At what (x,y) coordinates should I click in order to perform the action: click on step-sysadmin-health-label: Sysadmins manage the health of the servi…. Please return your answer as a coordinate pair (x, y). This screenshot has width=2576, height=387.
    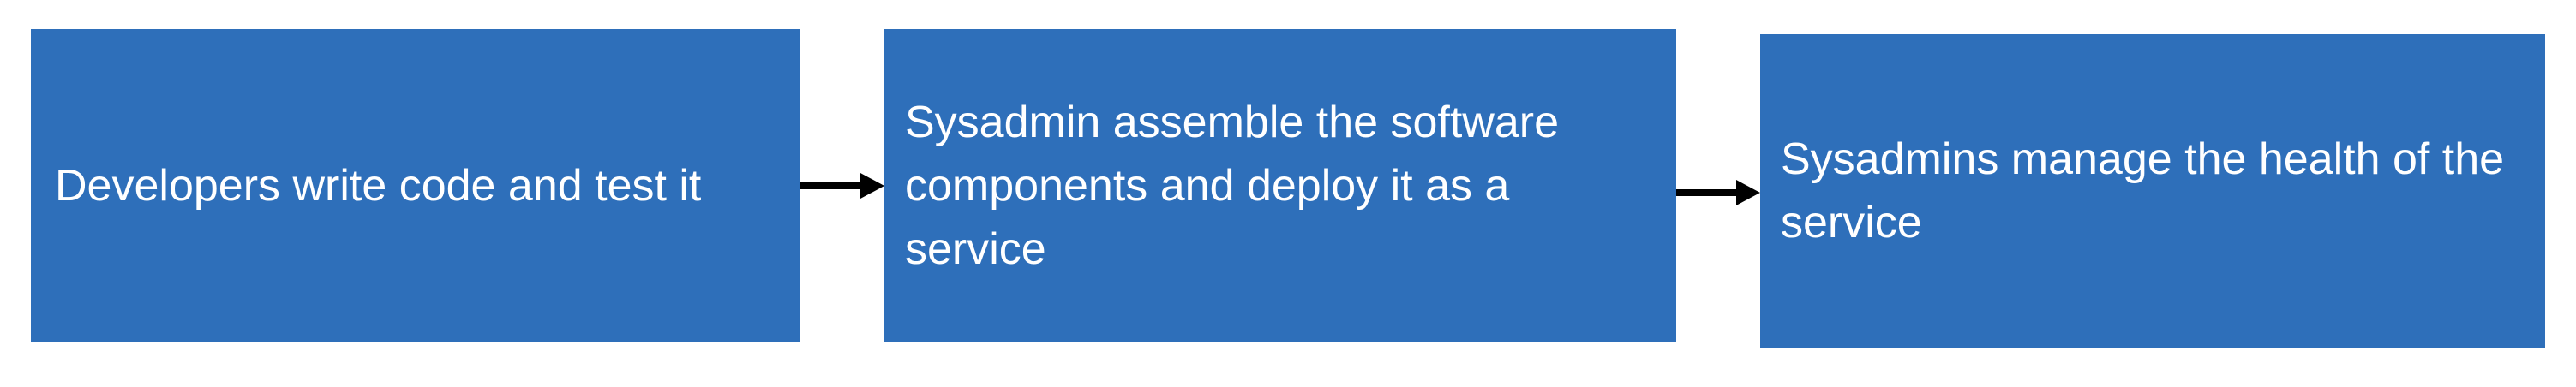
    Looking at the image, I should click on (2143, 190).